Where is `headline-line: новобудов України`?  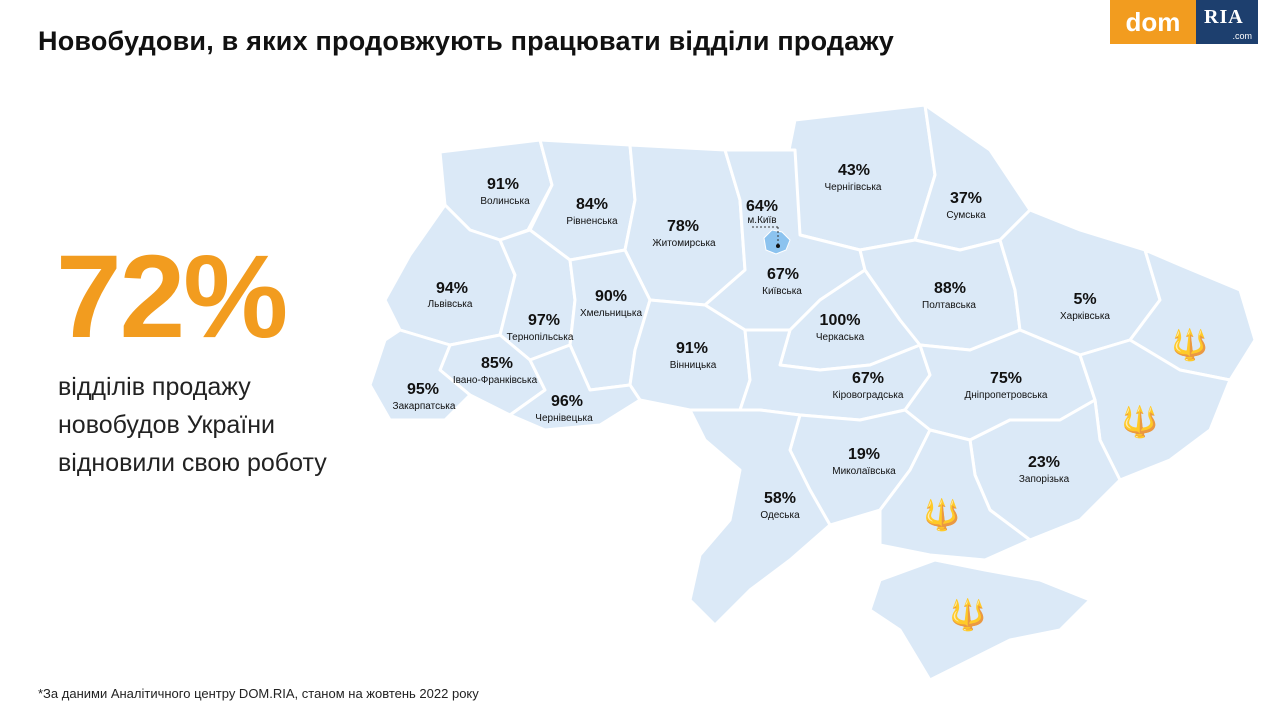 headline-line: новобудов України is located at coordinates (166, 425).